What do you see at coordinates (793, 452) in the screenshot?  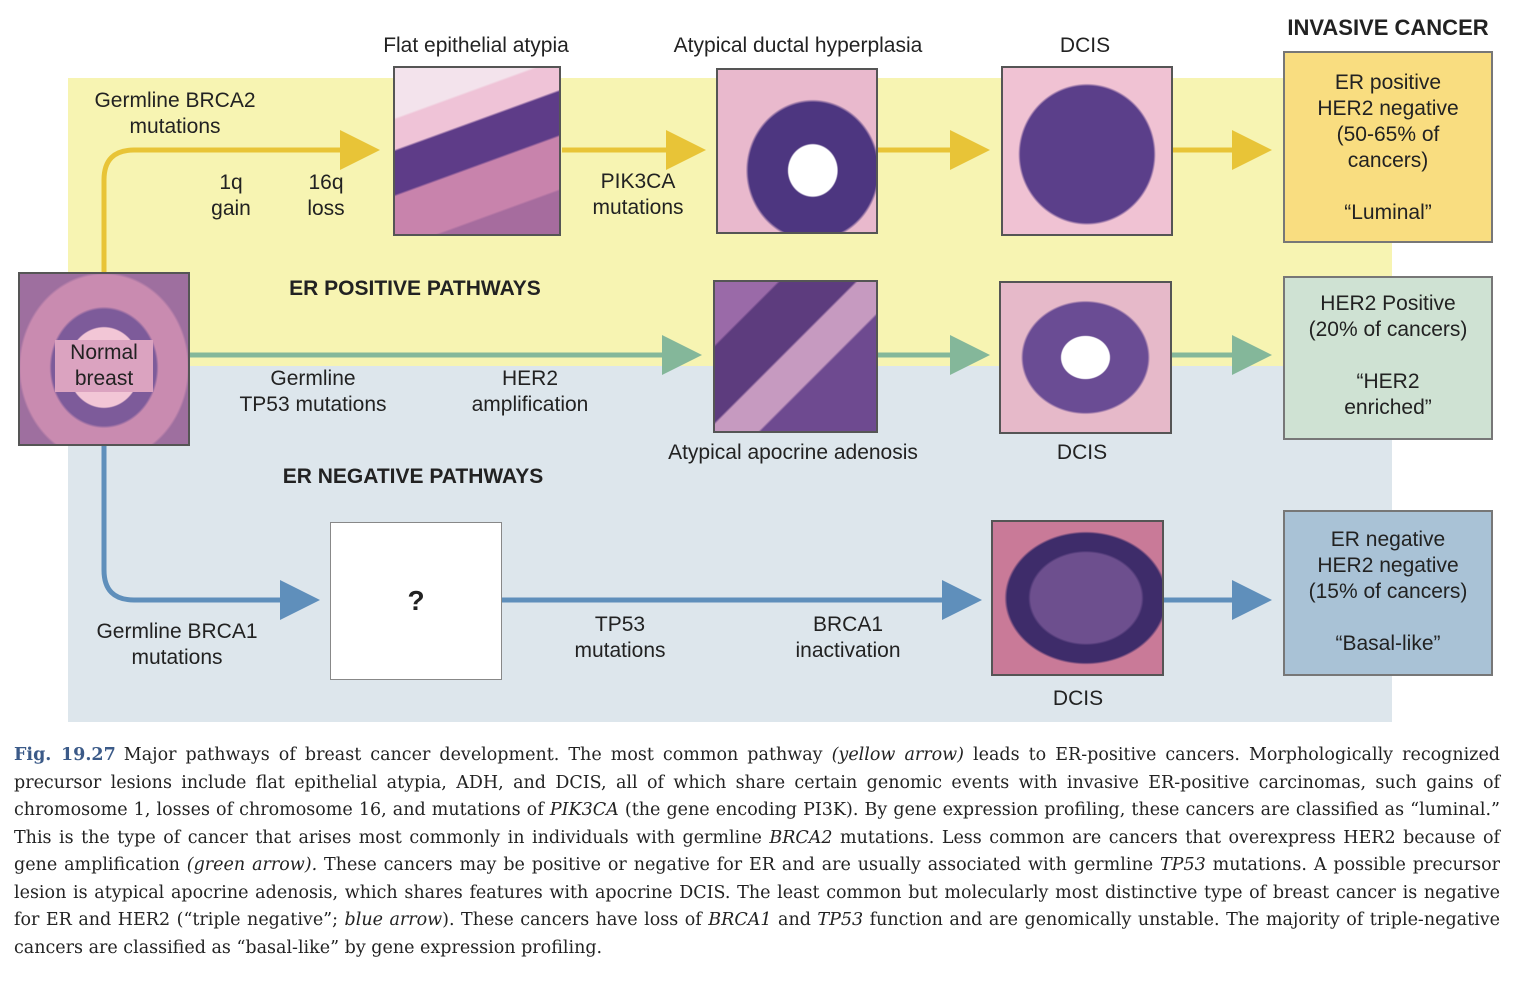 I see `atypical-apocrine-adenosis-label: Atypical apocrine adenosis` at bounding box center [793, 452].